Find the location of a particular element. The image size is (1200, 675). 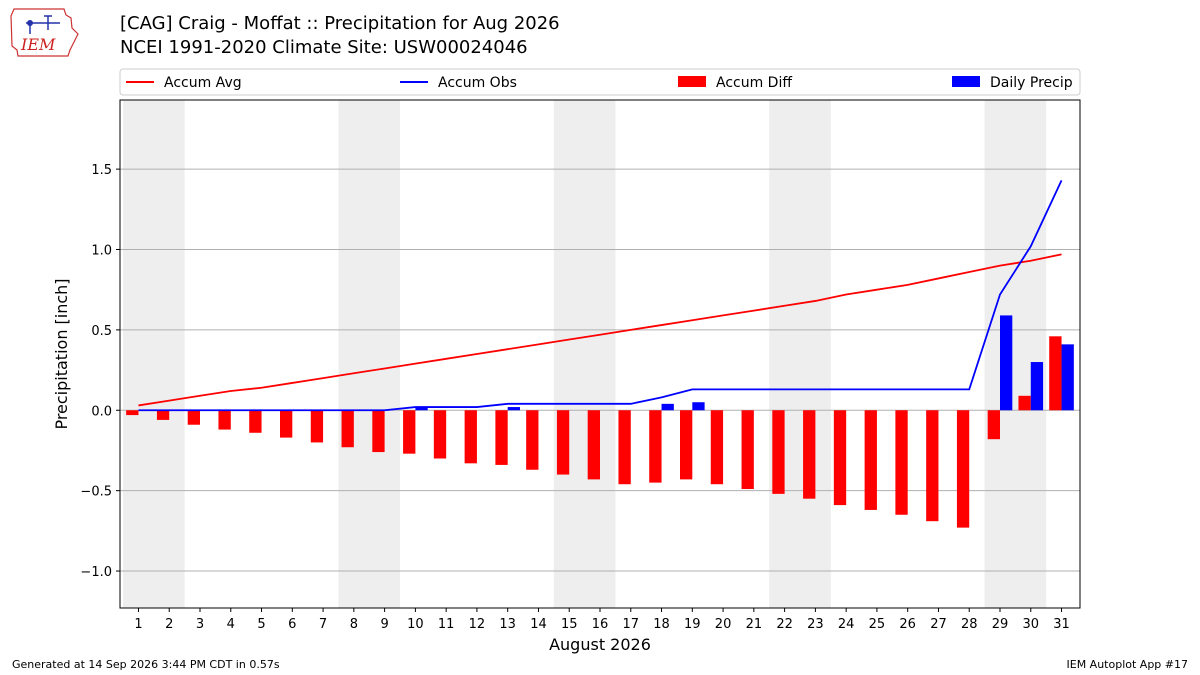

x-axis-label: August 2026 is located at coordinates (600, 644).